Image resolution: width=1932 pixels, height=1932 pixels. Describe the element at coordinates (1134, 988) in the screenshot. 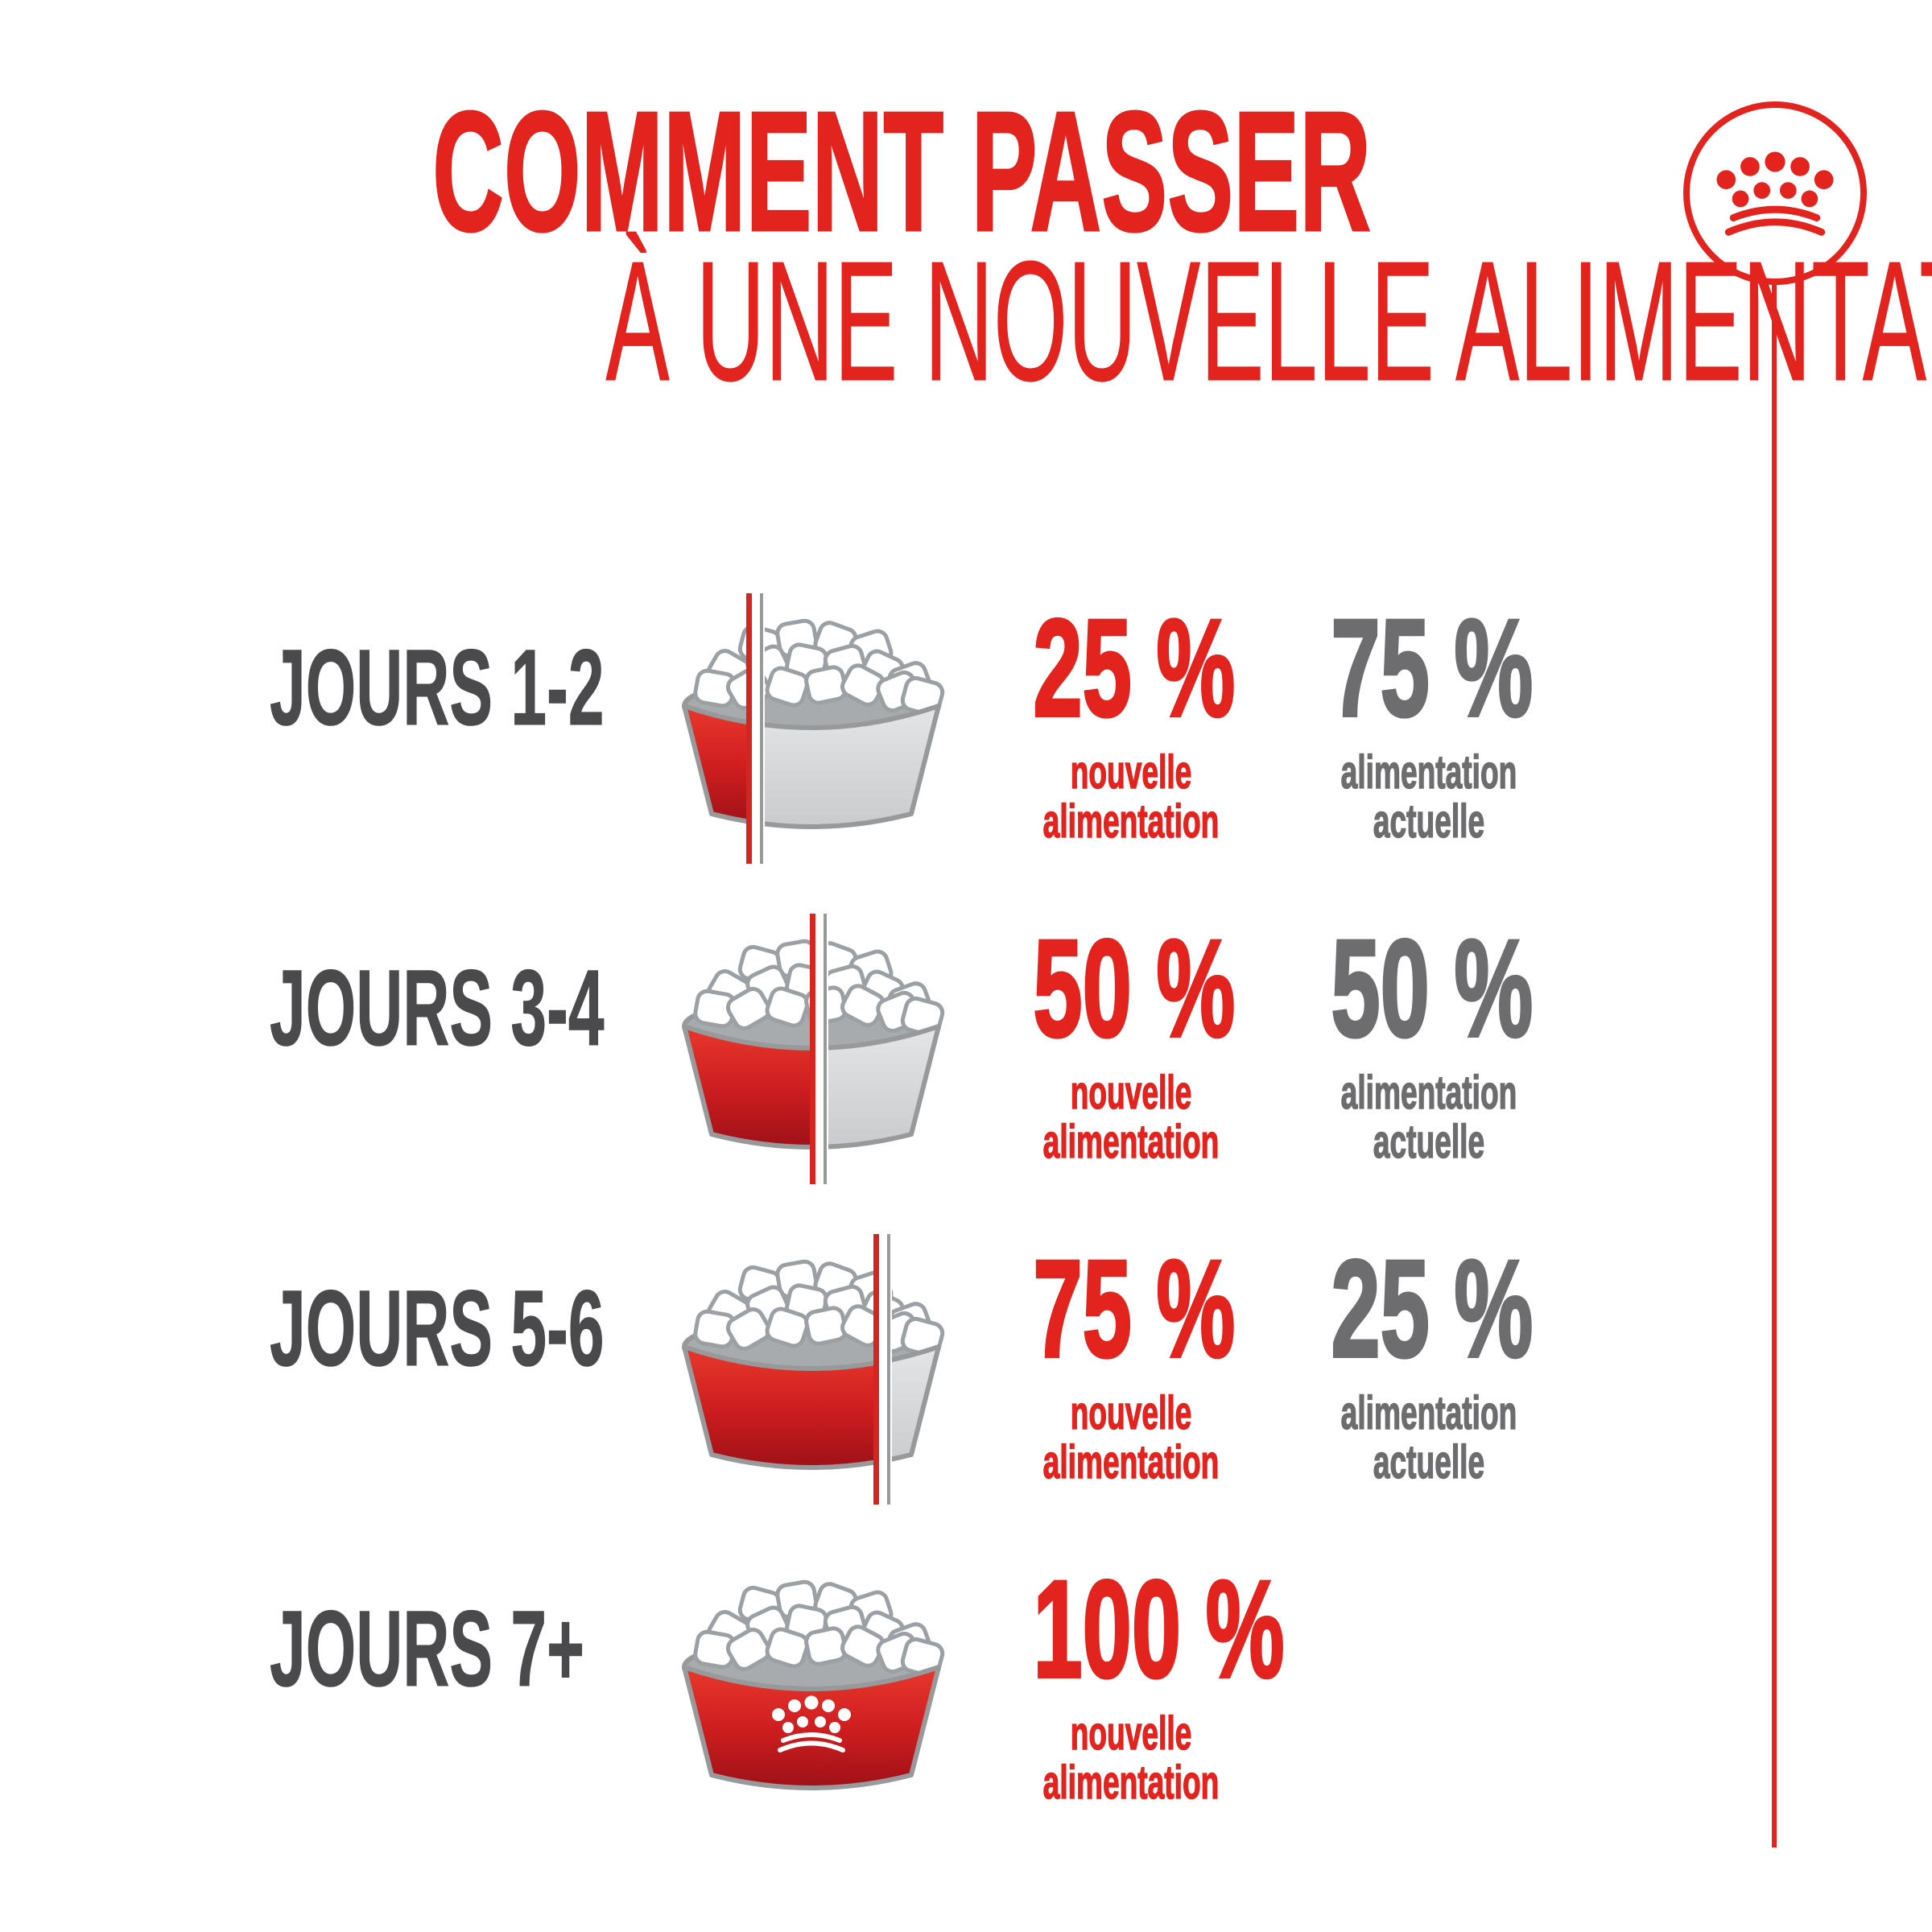

I see `new-food-percent: 50 %` at that location.